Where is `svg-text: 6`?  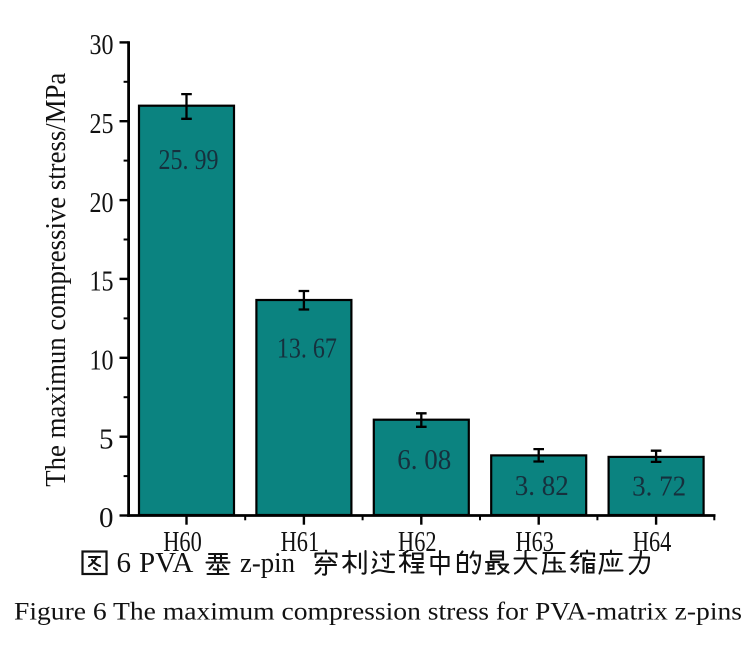 svg-text: 6 is located at coordinates (124, 563).